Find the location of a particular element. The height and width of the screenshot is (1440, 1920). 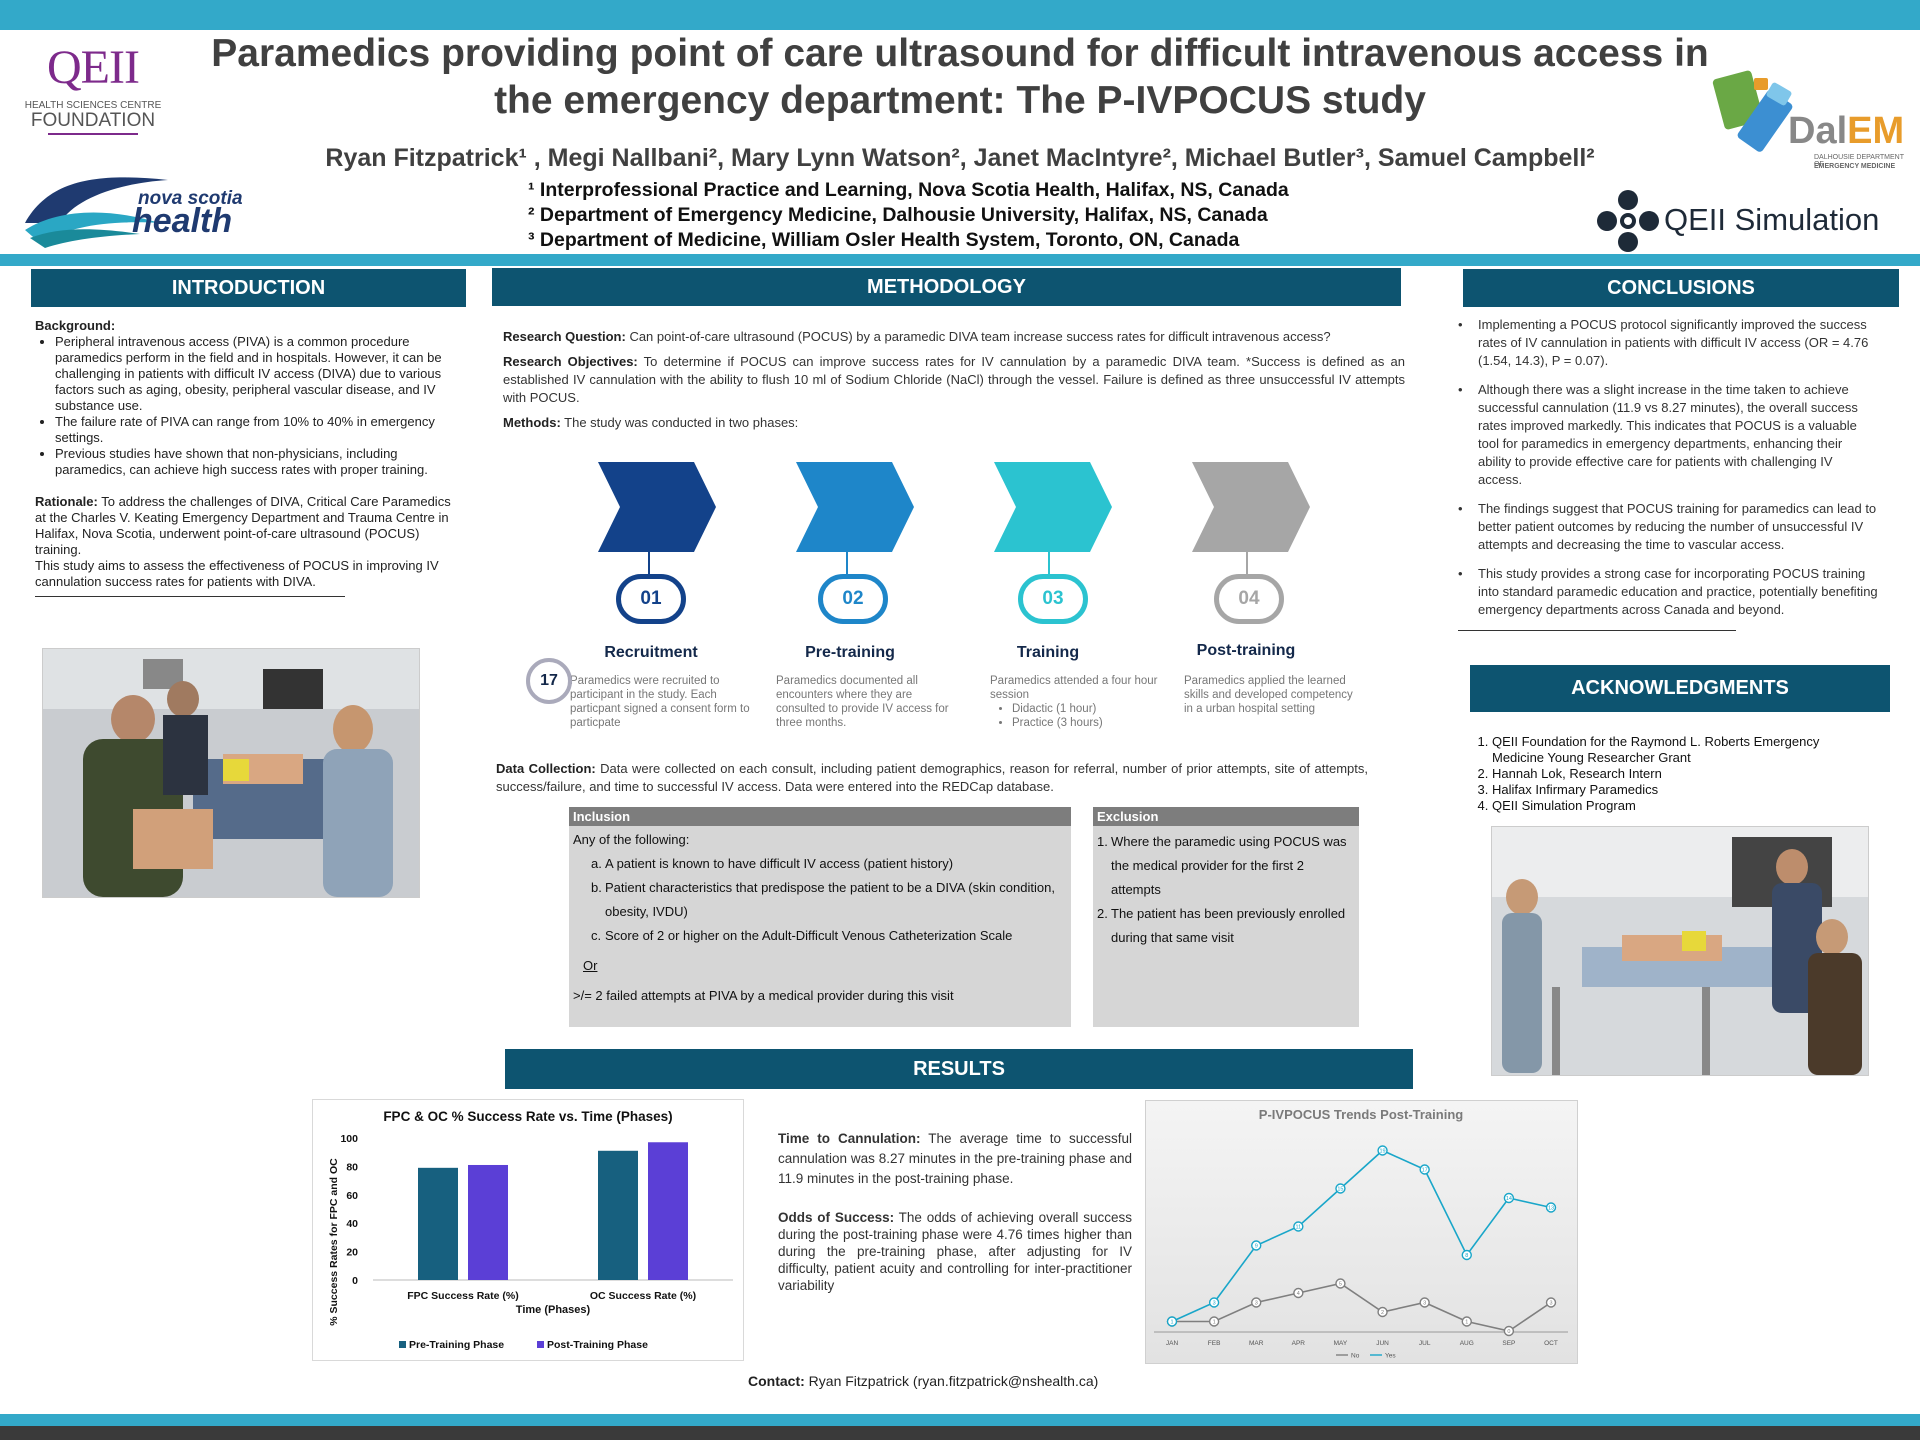

line-series is located at coordinates (1362, 1307).